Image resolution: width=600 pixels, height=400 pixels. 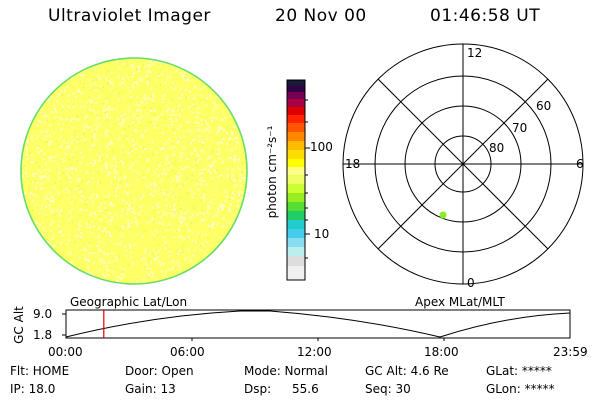 What do you see at coordinates (497, 148) in the screenshot?
I see `lat-label-80: 80` at bounding box center [497, 148].